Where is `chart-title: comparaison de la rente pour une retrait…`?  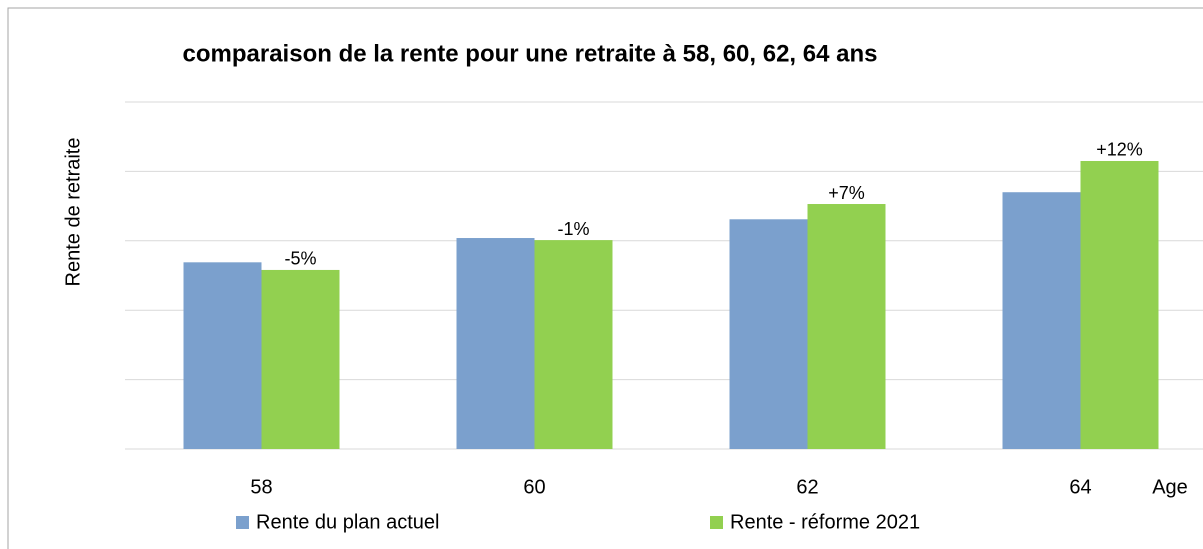
chart-title: comparaison de la rente pour une retrait… is located at coordinates (530, 53).